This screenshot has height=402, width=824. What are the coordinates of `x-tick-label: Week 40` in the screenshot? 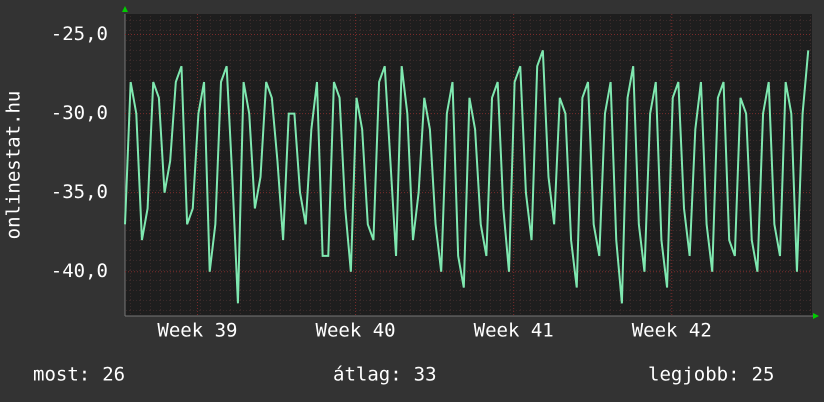 It's located at (356, 331).